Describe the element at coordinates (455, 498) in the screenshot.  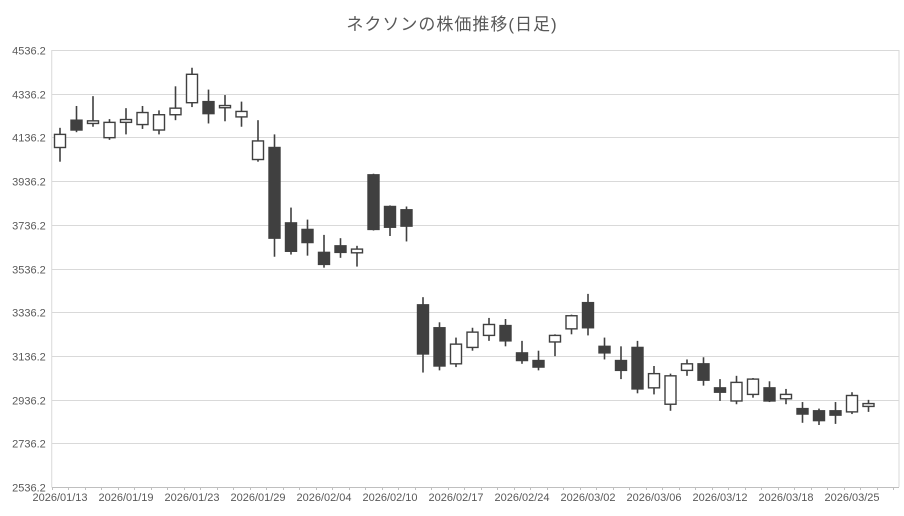
I see `x-axis-label: 2026/02/17` at that location.